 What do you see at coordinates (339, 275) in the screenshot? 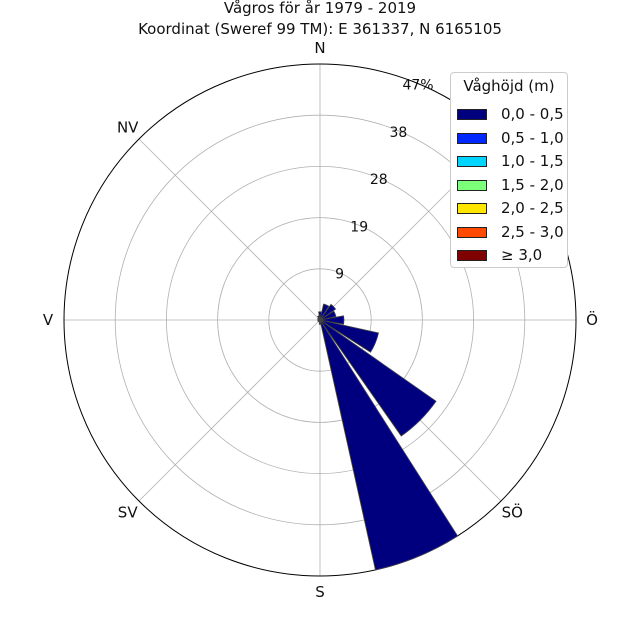
I see `radial-tick-label: 9` at bounding box center [339, 275].